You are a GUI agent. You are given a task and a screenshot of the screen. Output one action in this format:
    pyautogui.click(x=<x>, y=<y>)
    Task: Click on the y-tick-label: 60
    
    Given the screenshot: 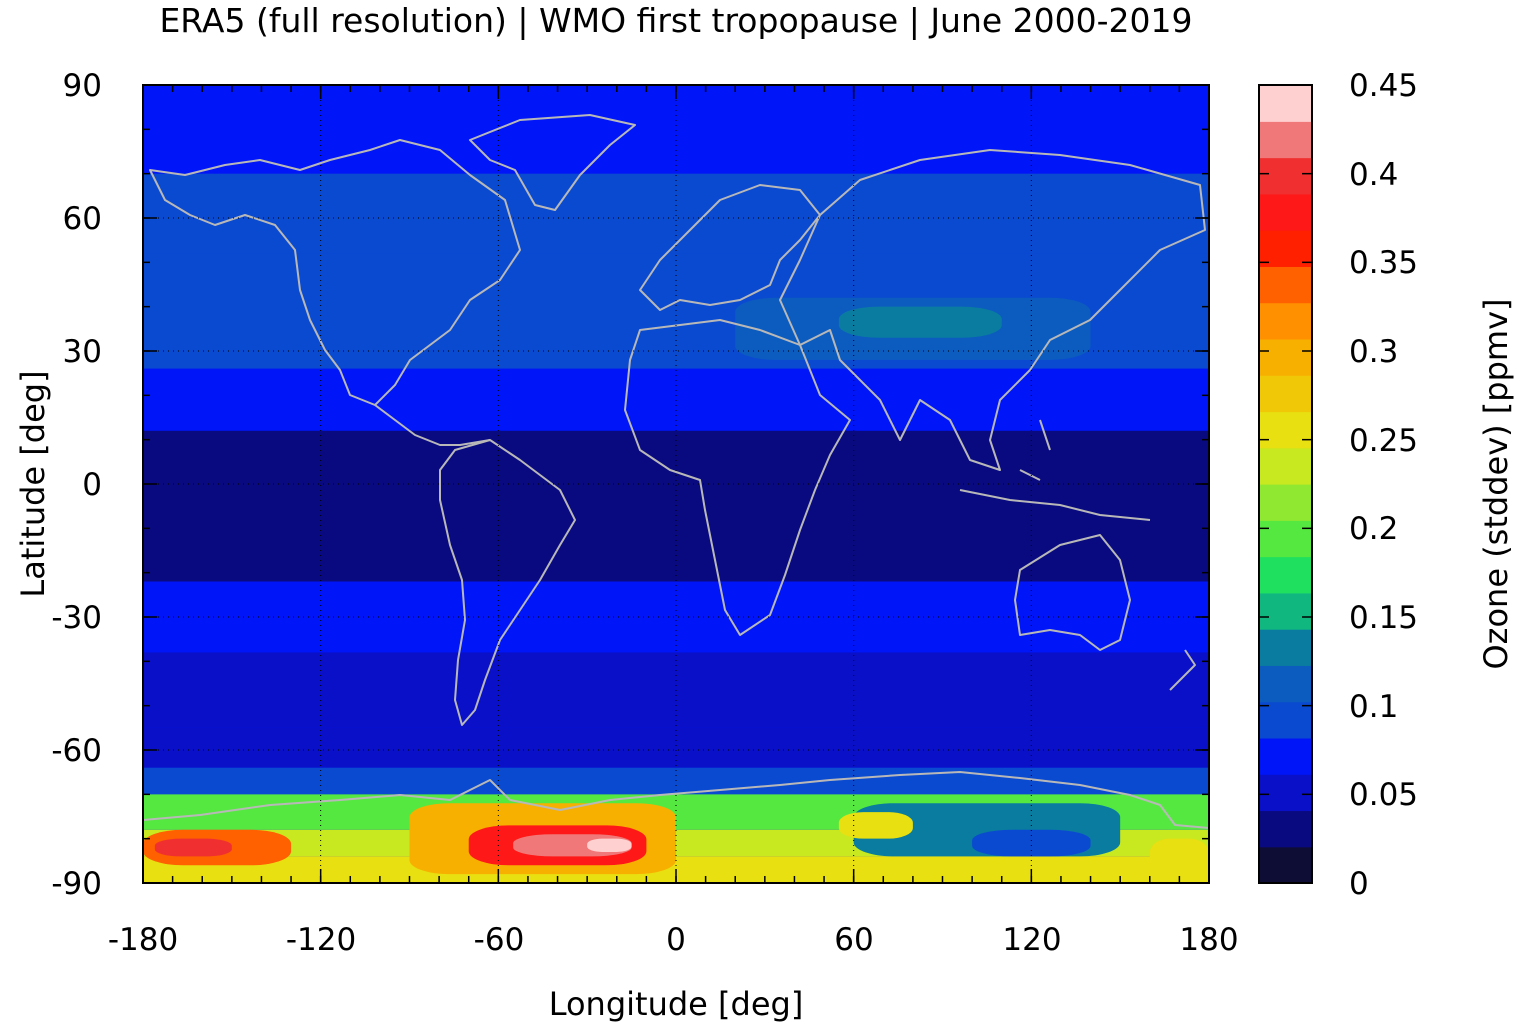 What is the action you would take?
    pyautogui.click(x=82, y=219)
    